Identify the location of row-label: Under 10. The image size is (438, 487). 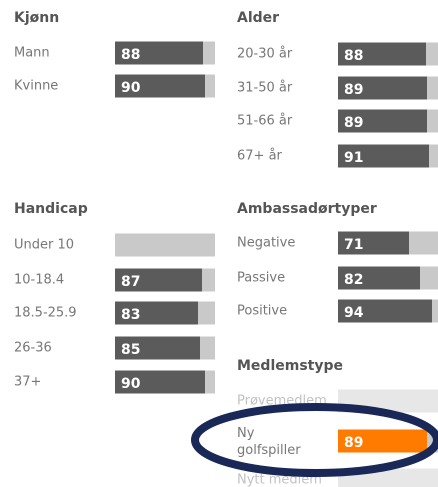
(44, 245).